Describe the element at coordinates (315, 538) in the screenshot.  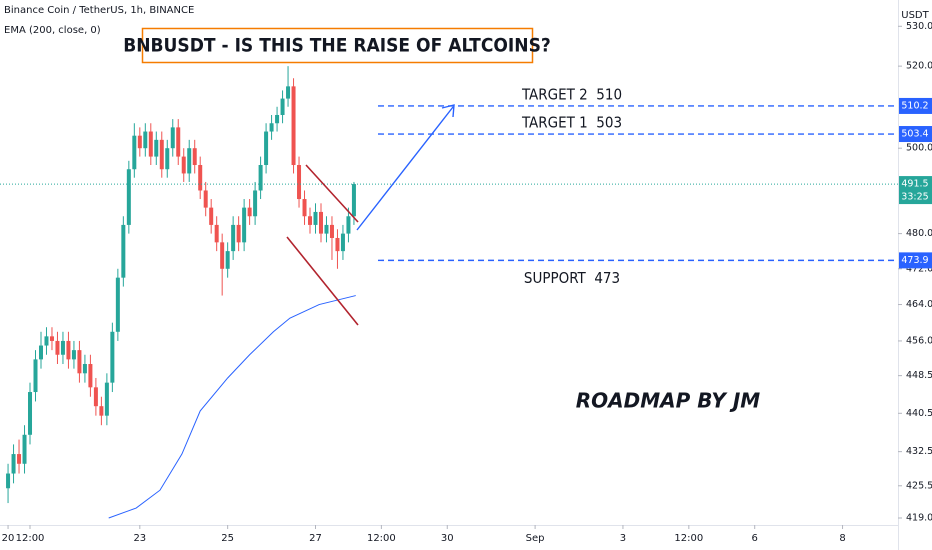
I see `x-tick-label: 27` at that location.